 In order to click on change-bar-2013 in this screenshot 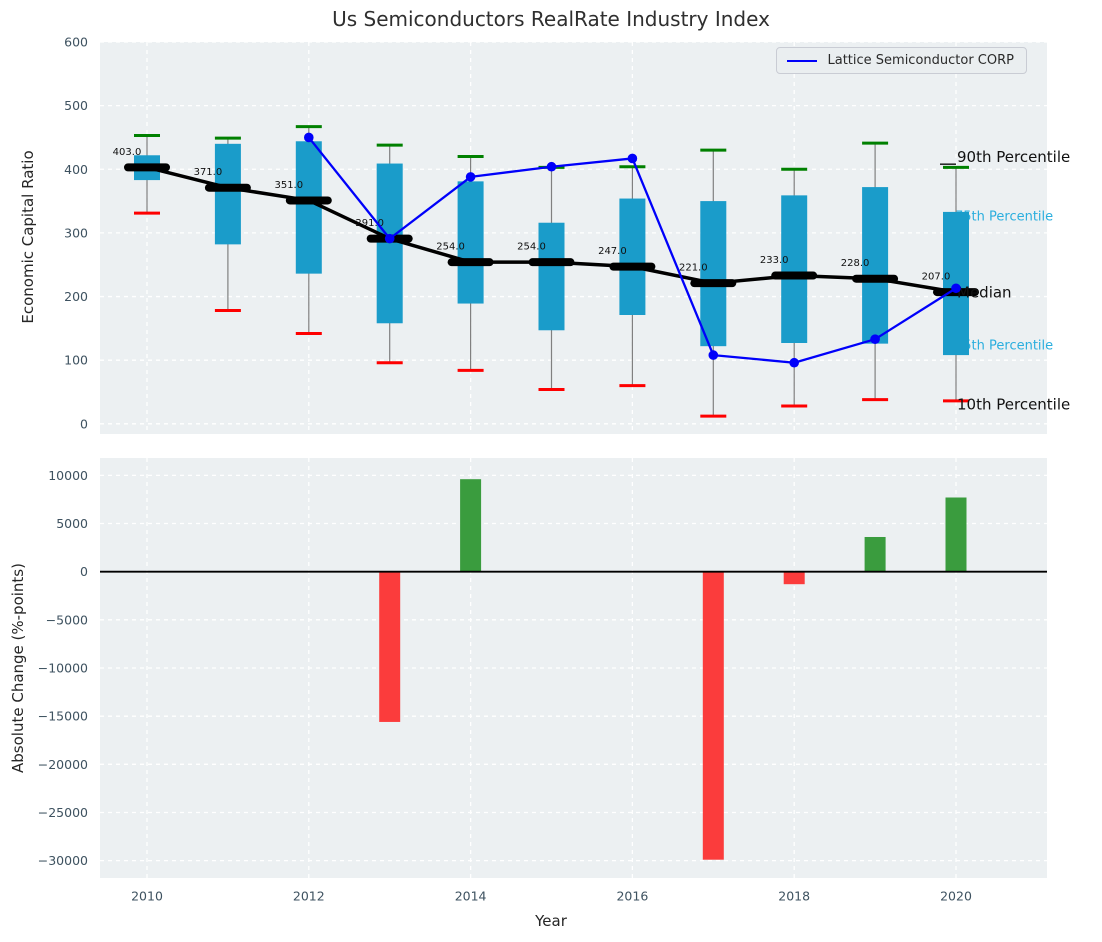, I will do `click(390, 646)`.